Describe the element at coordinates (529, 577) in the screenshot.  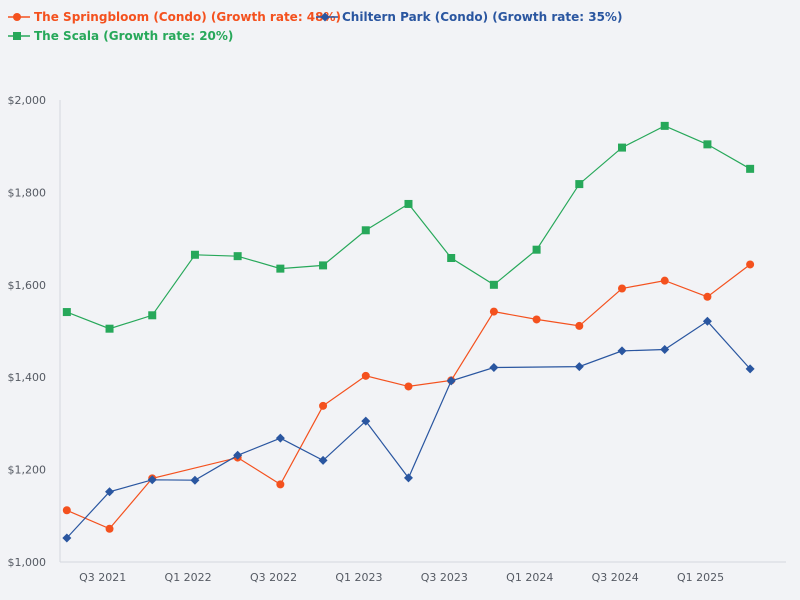
I see `x-tick-label: Q1 2024` at that location.